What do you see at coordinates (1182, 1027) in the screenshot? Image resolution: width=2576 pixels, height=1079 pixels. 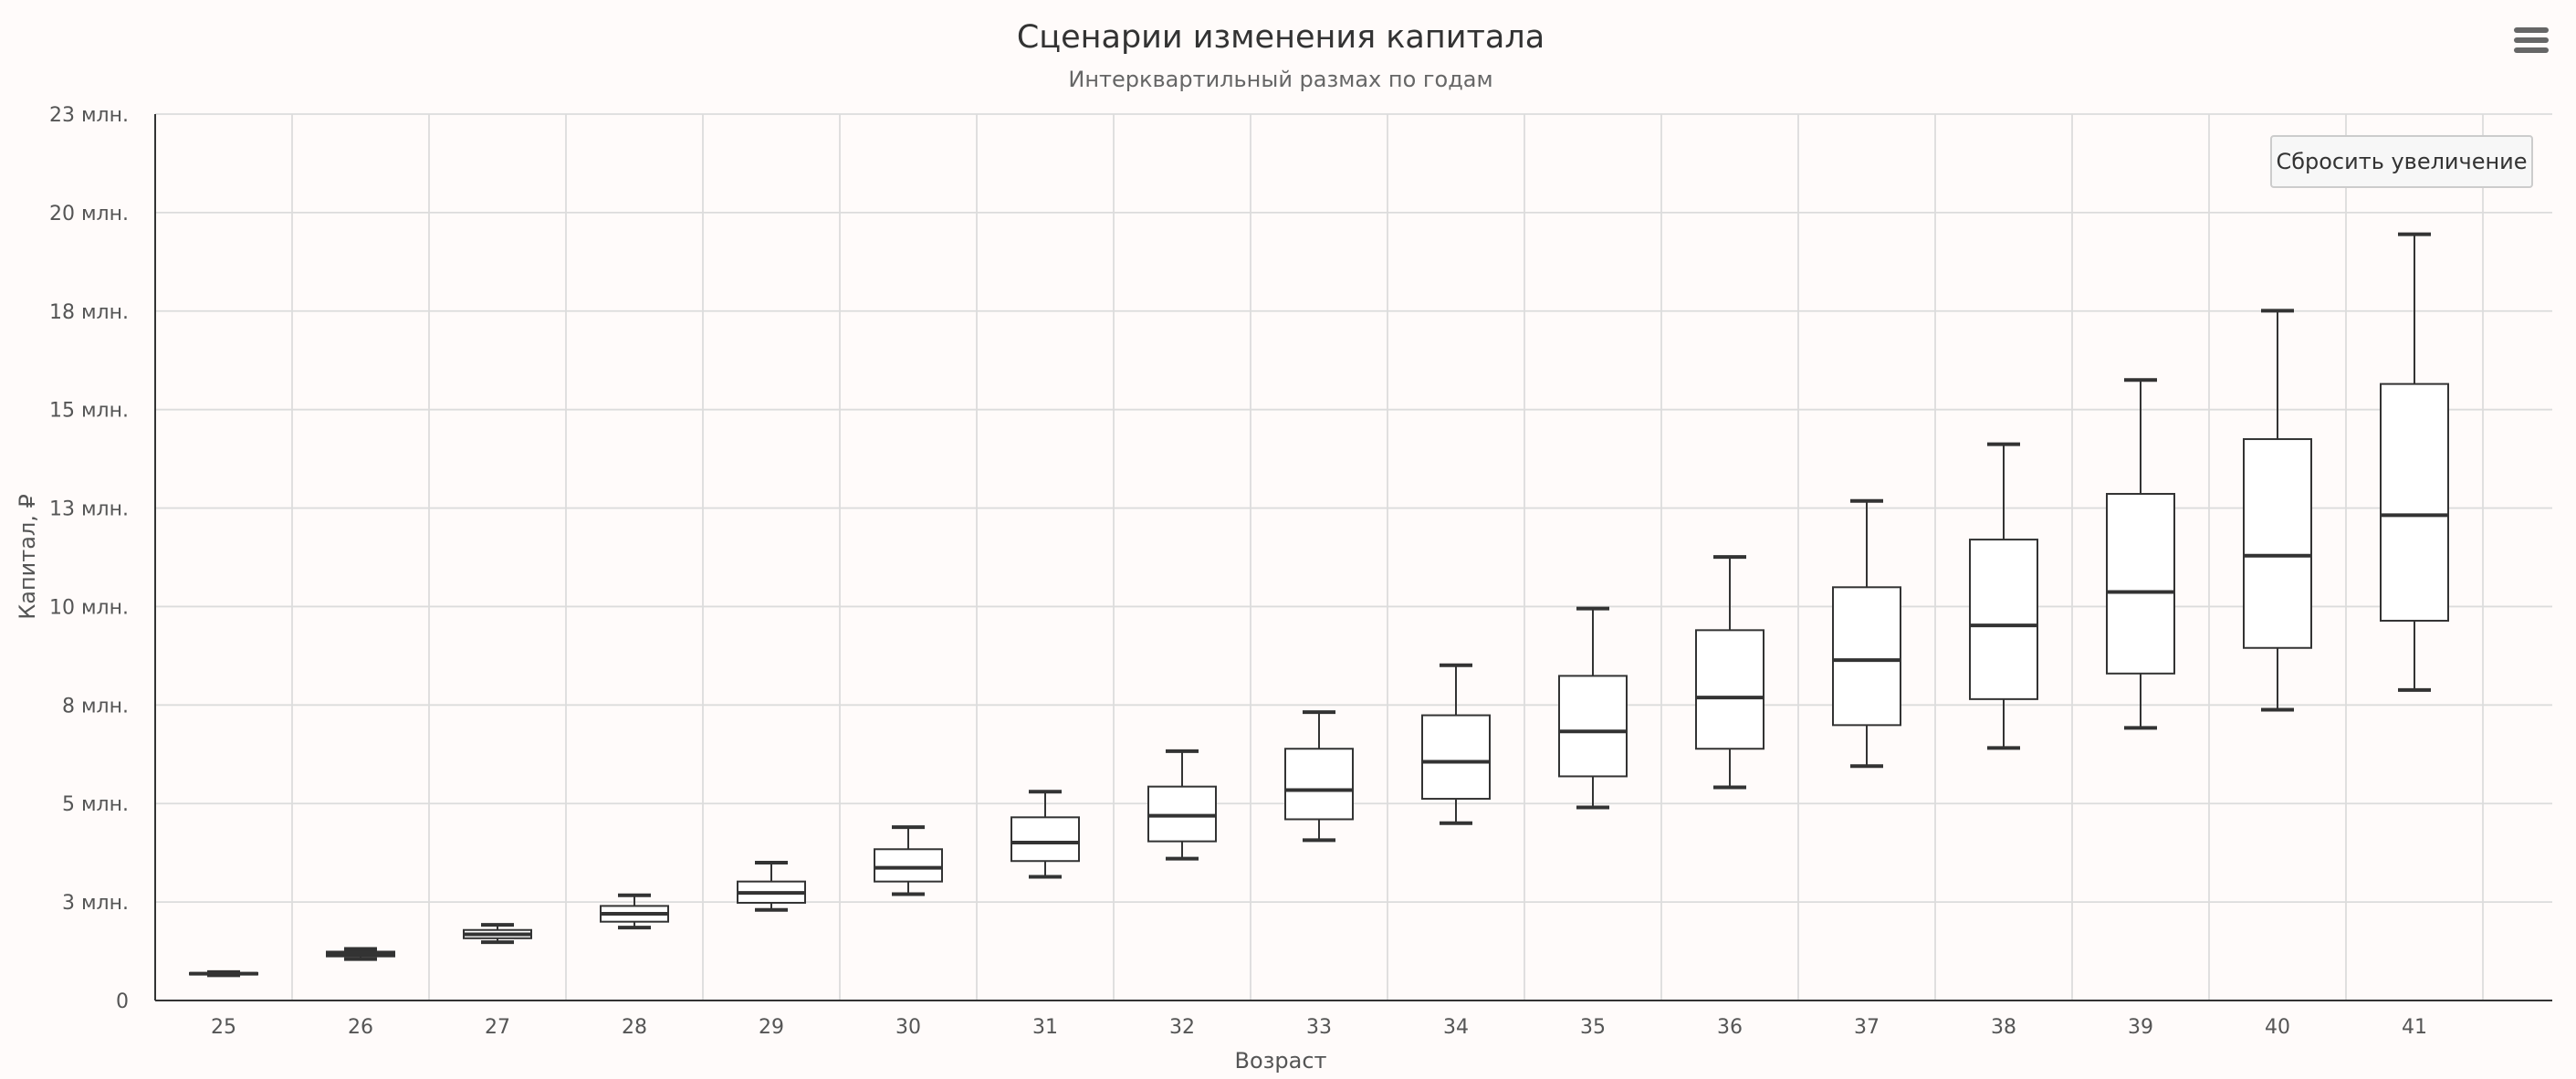 I see `x-tick-label: 32` at bounding box center [1182, 1027].